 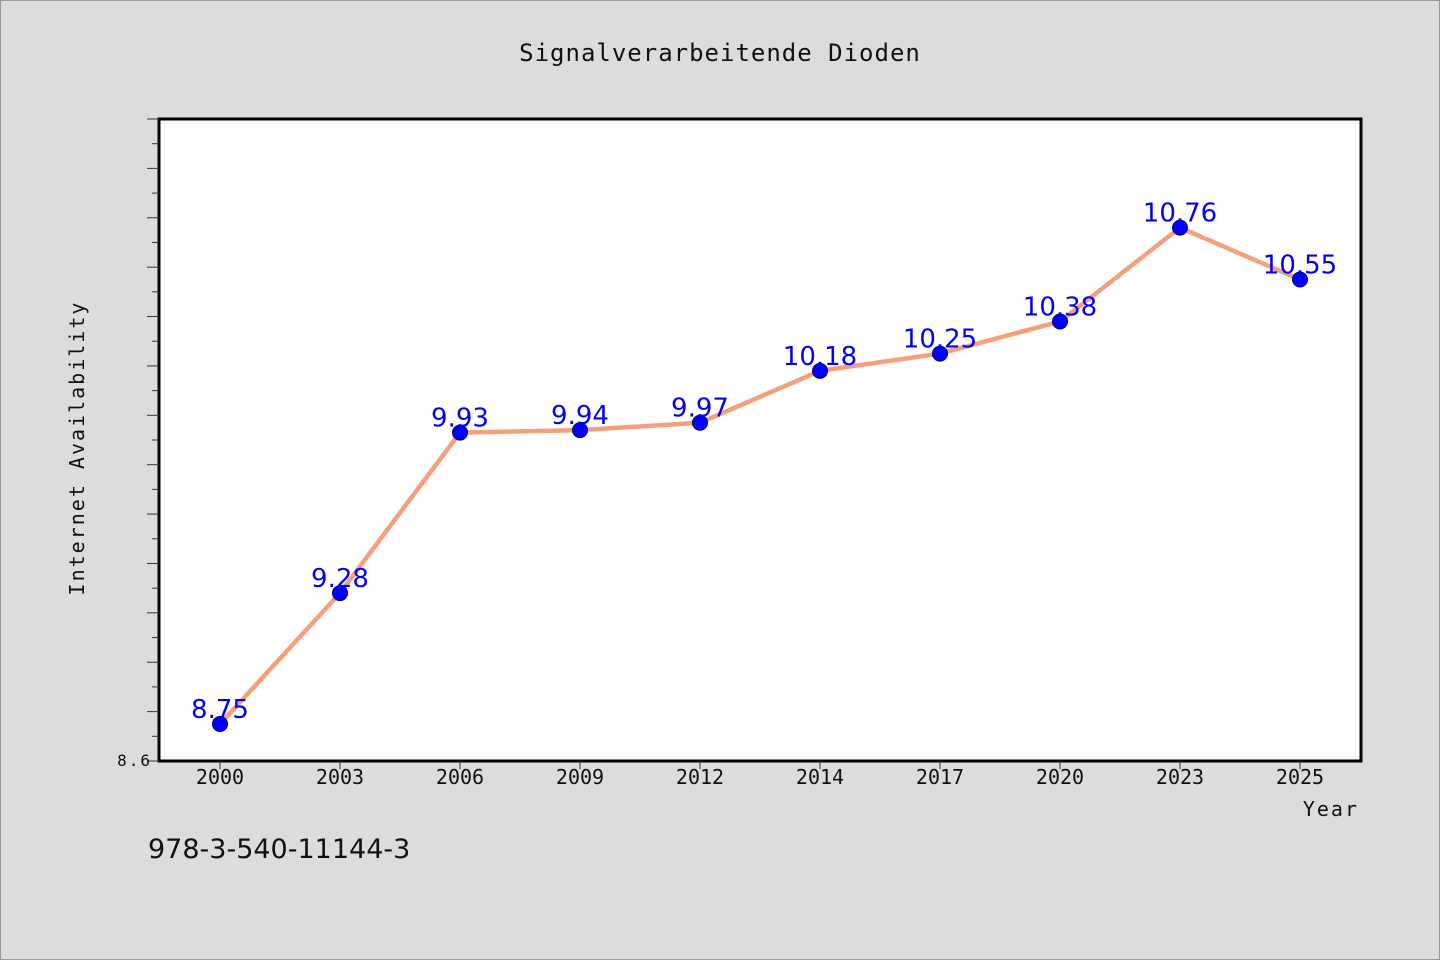 What do you see at coordinates (820, 357) in the screenshot?
I see `data-label: 10.18` at bounding box center [820, 357].